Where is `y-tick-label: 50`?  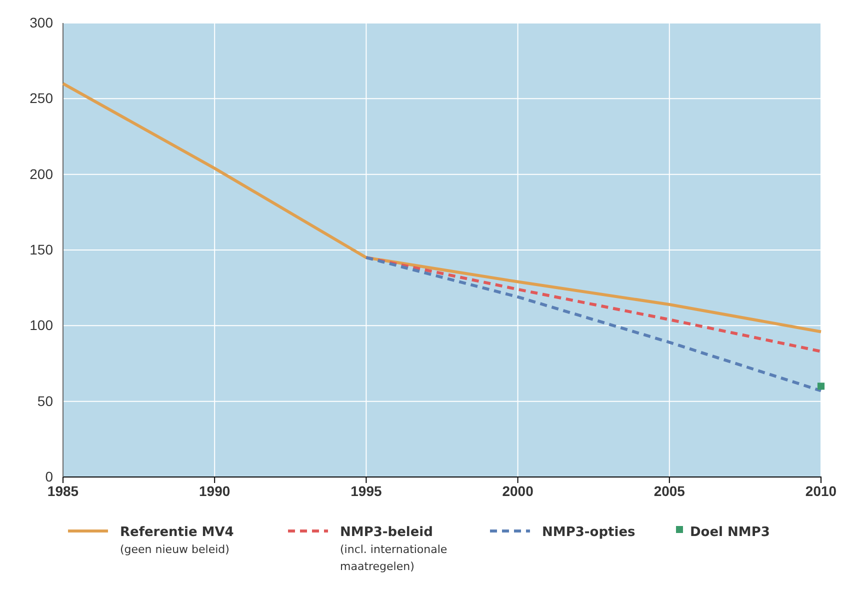 y-tick-label: 50 is located at coordinates (45, 400).